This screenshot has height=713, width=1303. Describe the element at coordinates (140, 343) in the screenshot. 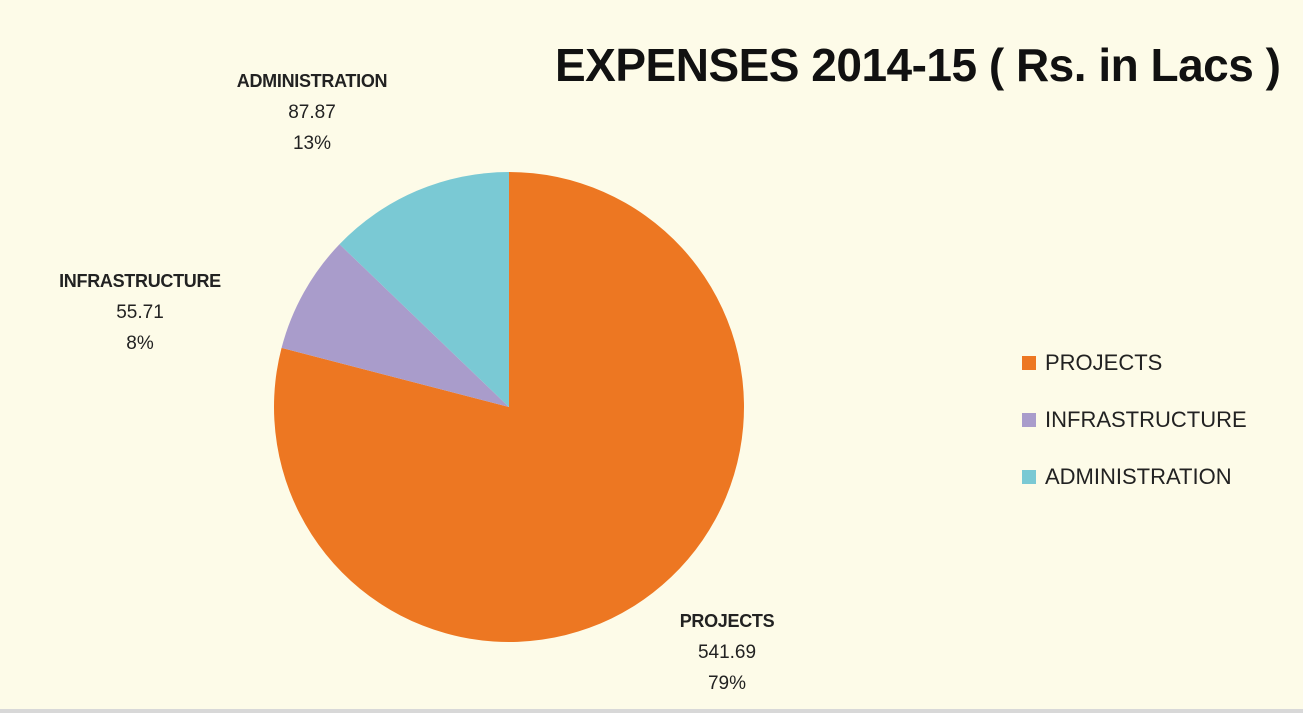

I see `data-label-percent: 8%` at that location.